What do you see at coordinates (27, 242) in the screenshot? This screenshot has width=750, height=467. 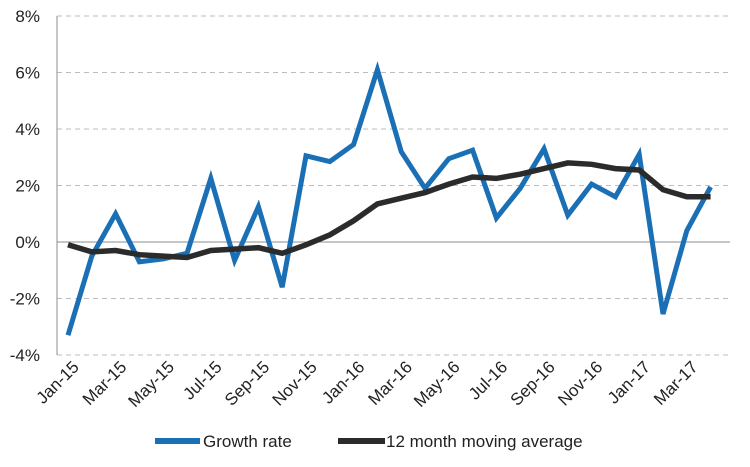 I see `y-tick-label: 0%` at bounding box center [27, 242].